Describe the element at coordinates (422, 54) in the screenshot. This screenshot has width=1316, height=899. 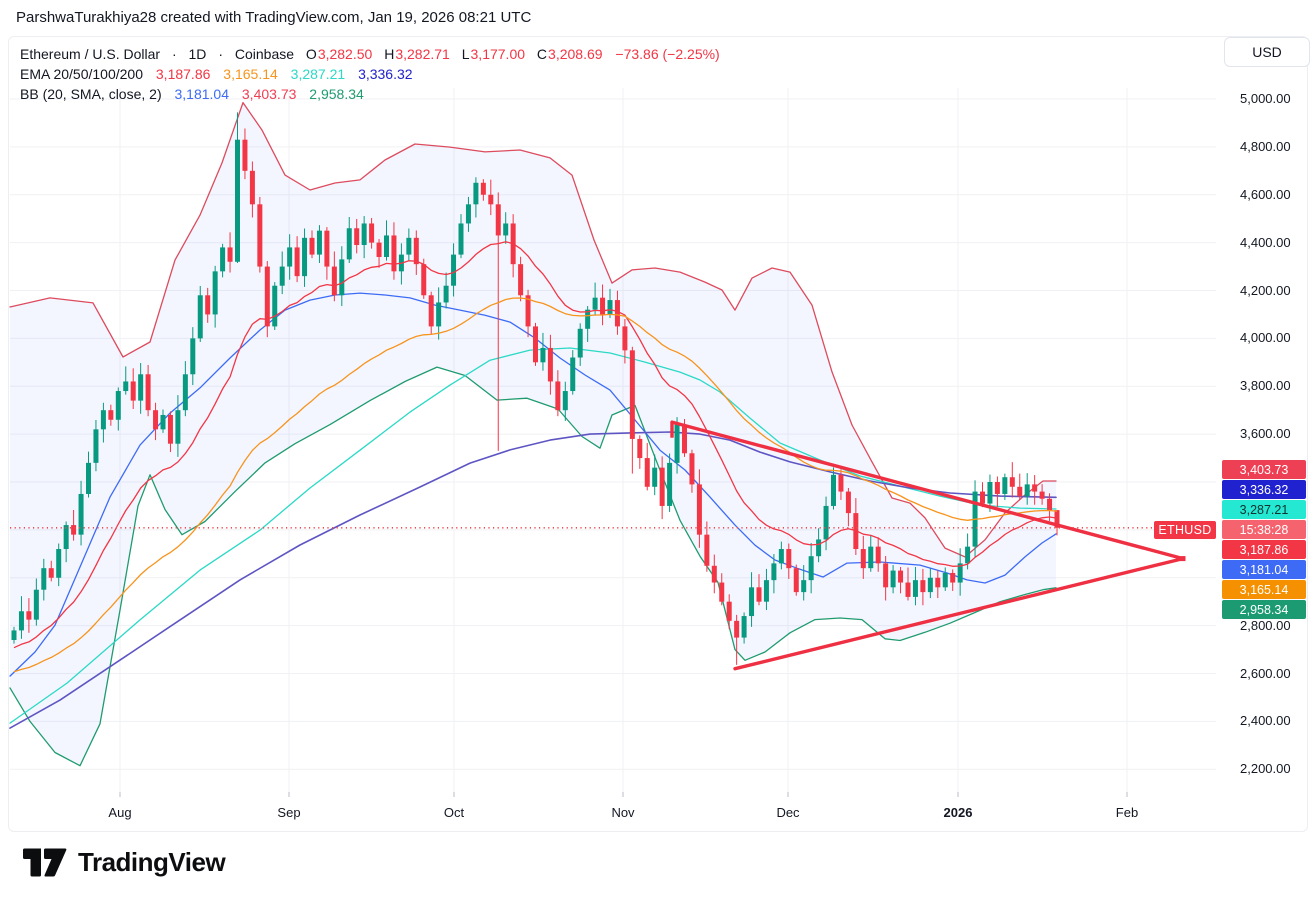
I see `high-value: 3,282.71` at that location.